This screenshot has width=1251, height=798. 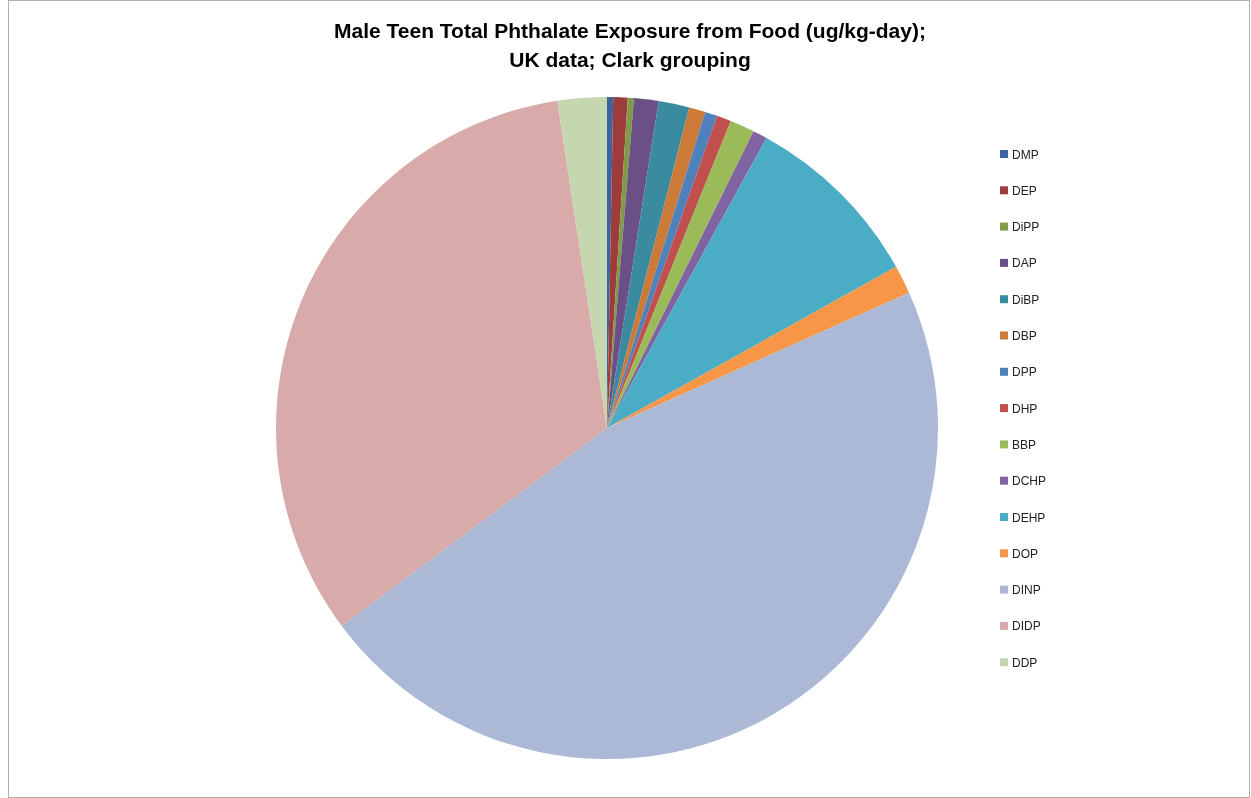 I want to click on legend-label: DEHP, so click(x=1029, y=517).